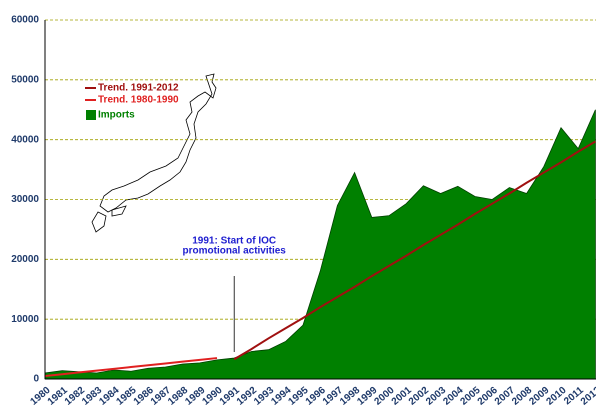 The width and height of the screenshot is (596, 409). What do you see at coordinates (25, 319) in the screenshot?
I see `y-tick-label: 10000` at bounding box center [25, 319].